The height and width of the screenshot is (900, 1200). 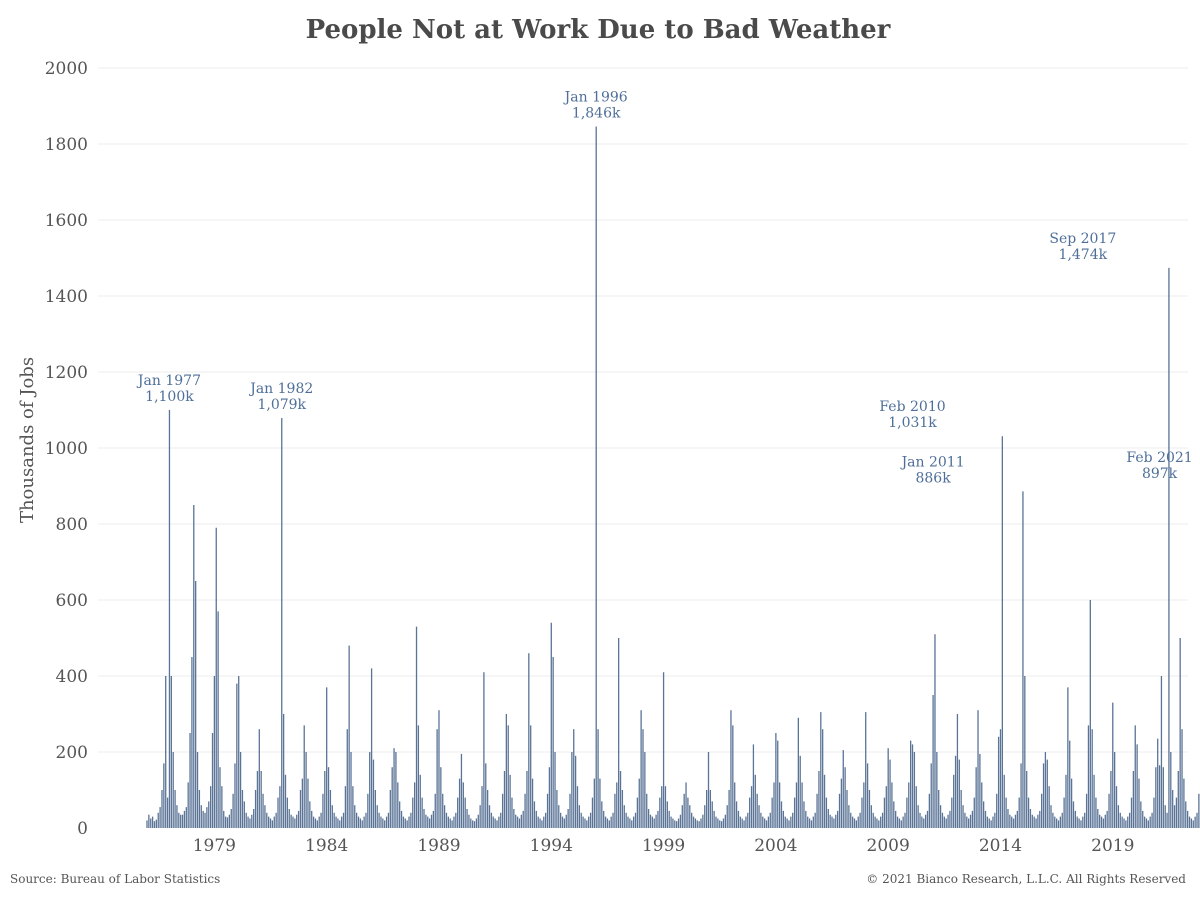 What do you see at coordinates (1000, 846) in the screenshot?
I see `x-tick-label: 2014` at bounding box center [1000, 846].